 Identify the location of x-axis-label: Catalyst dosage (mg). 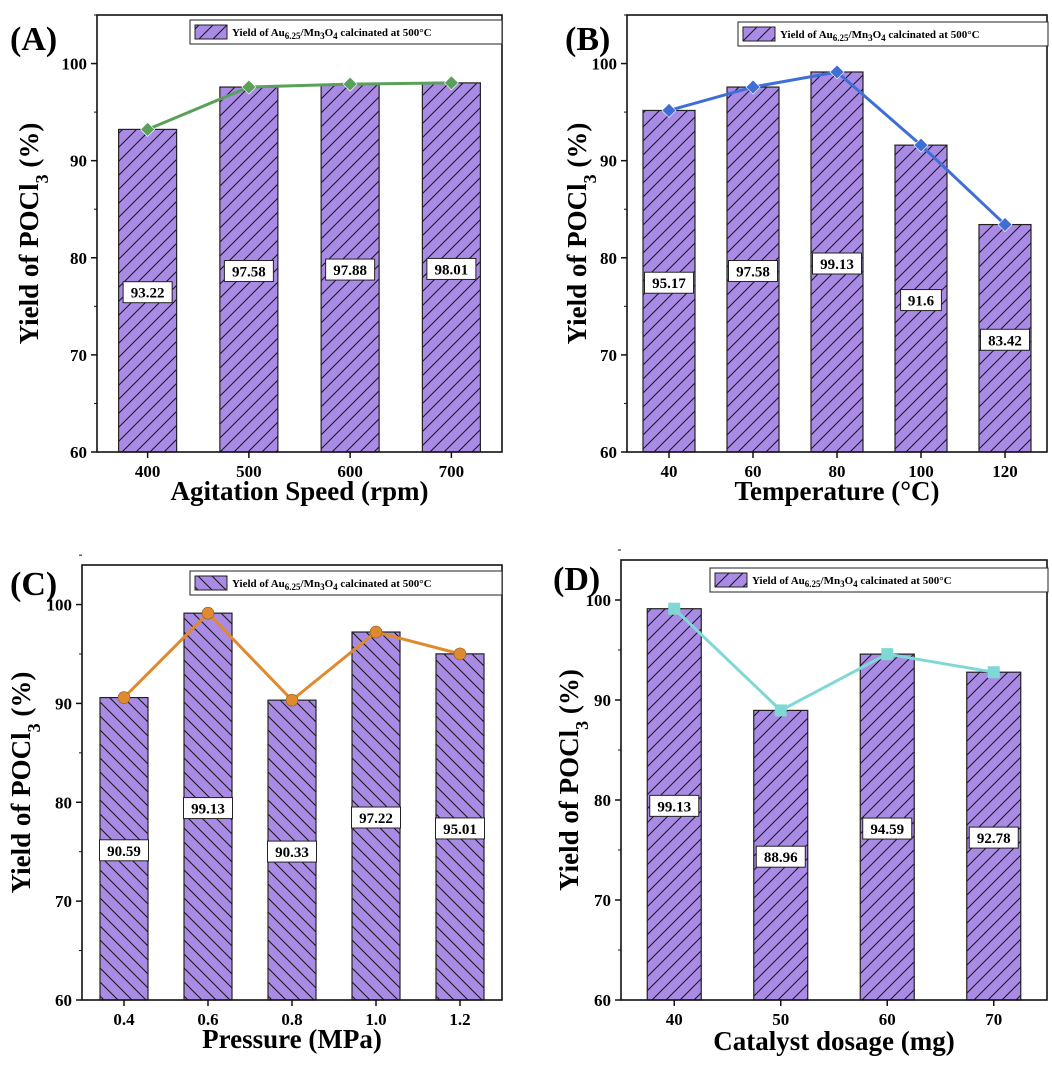
(833, 1041).